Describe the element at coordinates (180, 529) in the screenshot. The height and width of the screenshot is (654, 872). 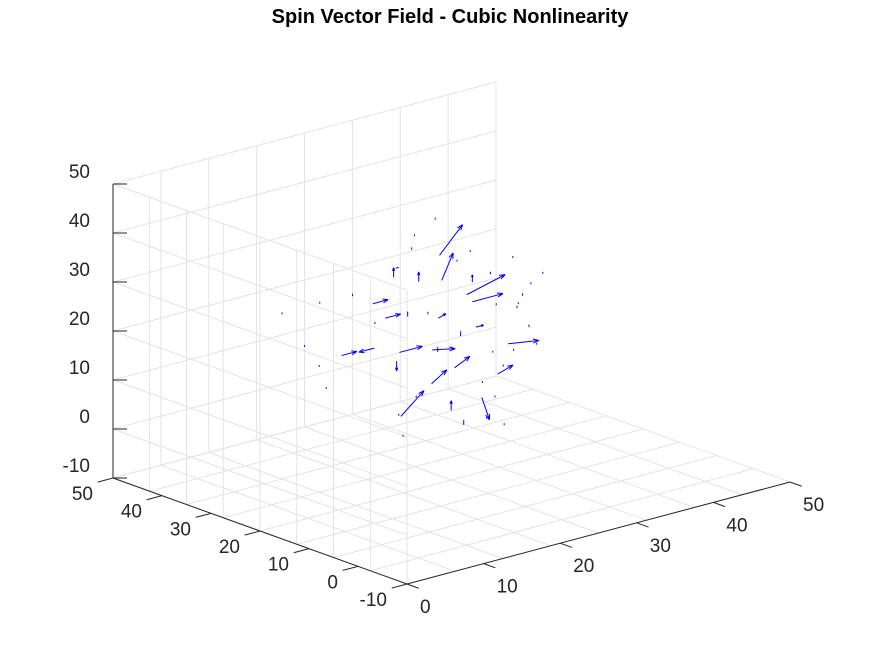
I see `y-tick-label: 30` at that location.